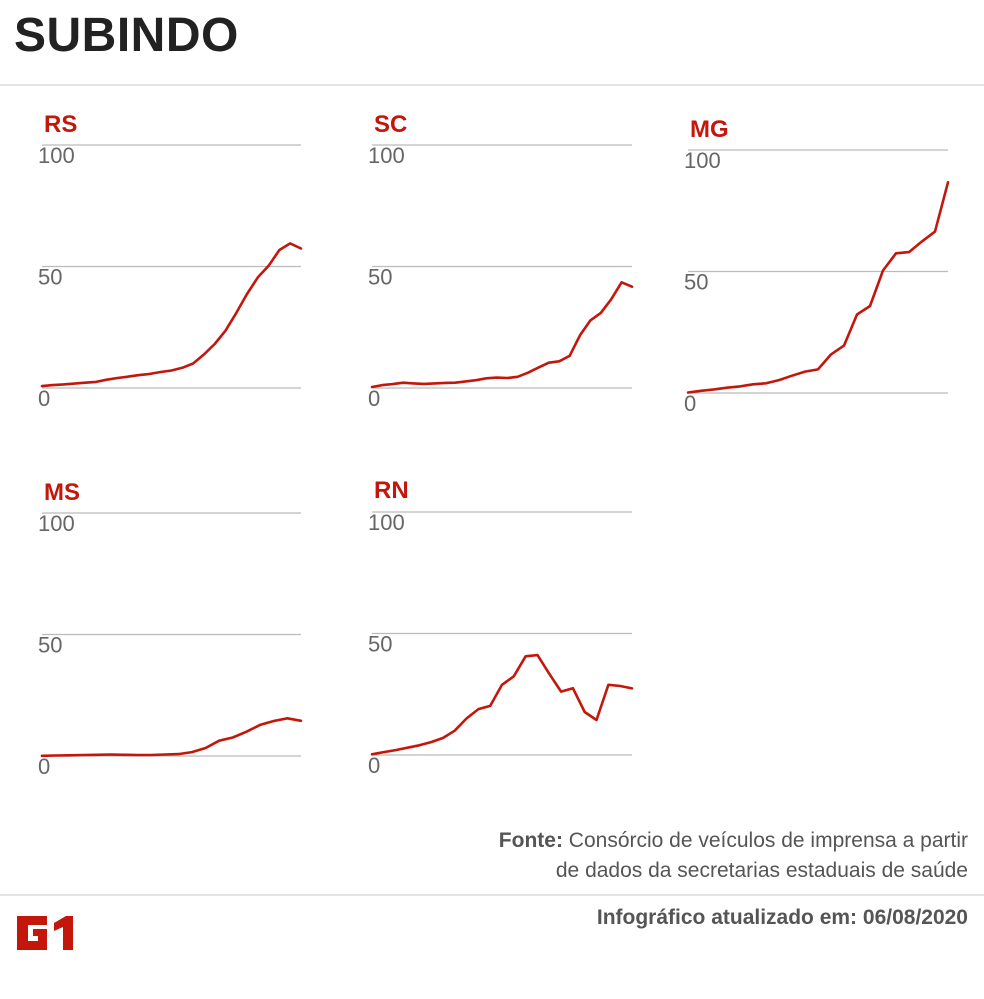 This screenshot has width=984, height=999. What do you see at coordinates (502, 334) in the screenshot?
I see `series-line-sc` at bounding box center [502, 334].